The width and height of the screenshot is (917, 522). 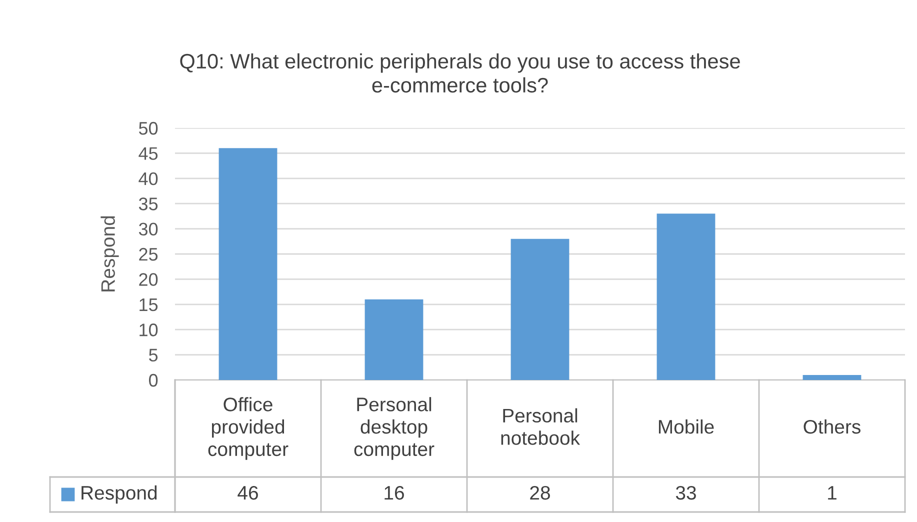 I want to click on data-label: 33, so click(x=686, y=493).